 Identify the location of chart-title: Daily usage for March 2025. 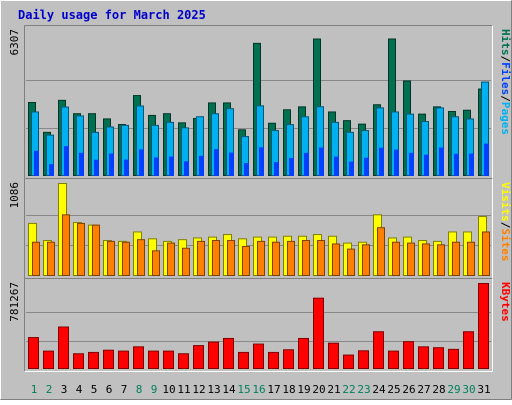
(112, 15).